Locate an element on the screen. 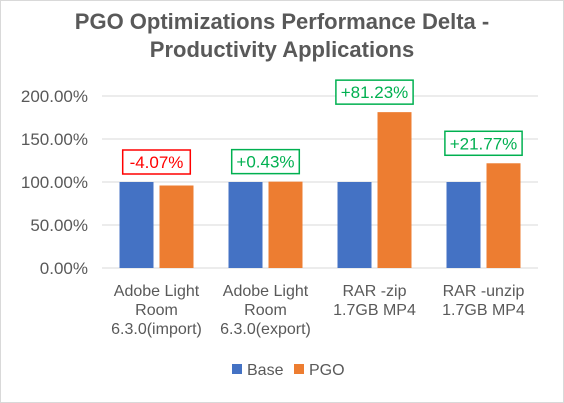 The width and height of the screenshot is (564, 403). y-axis-ticks: 0.00% 50.00% 100.00% 150.00% 200.00% is located at coordinates (54, 182).